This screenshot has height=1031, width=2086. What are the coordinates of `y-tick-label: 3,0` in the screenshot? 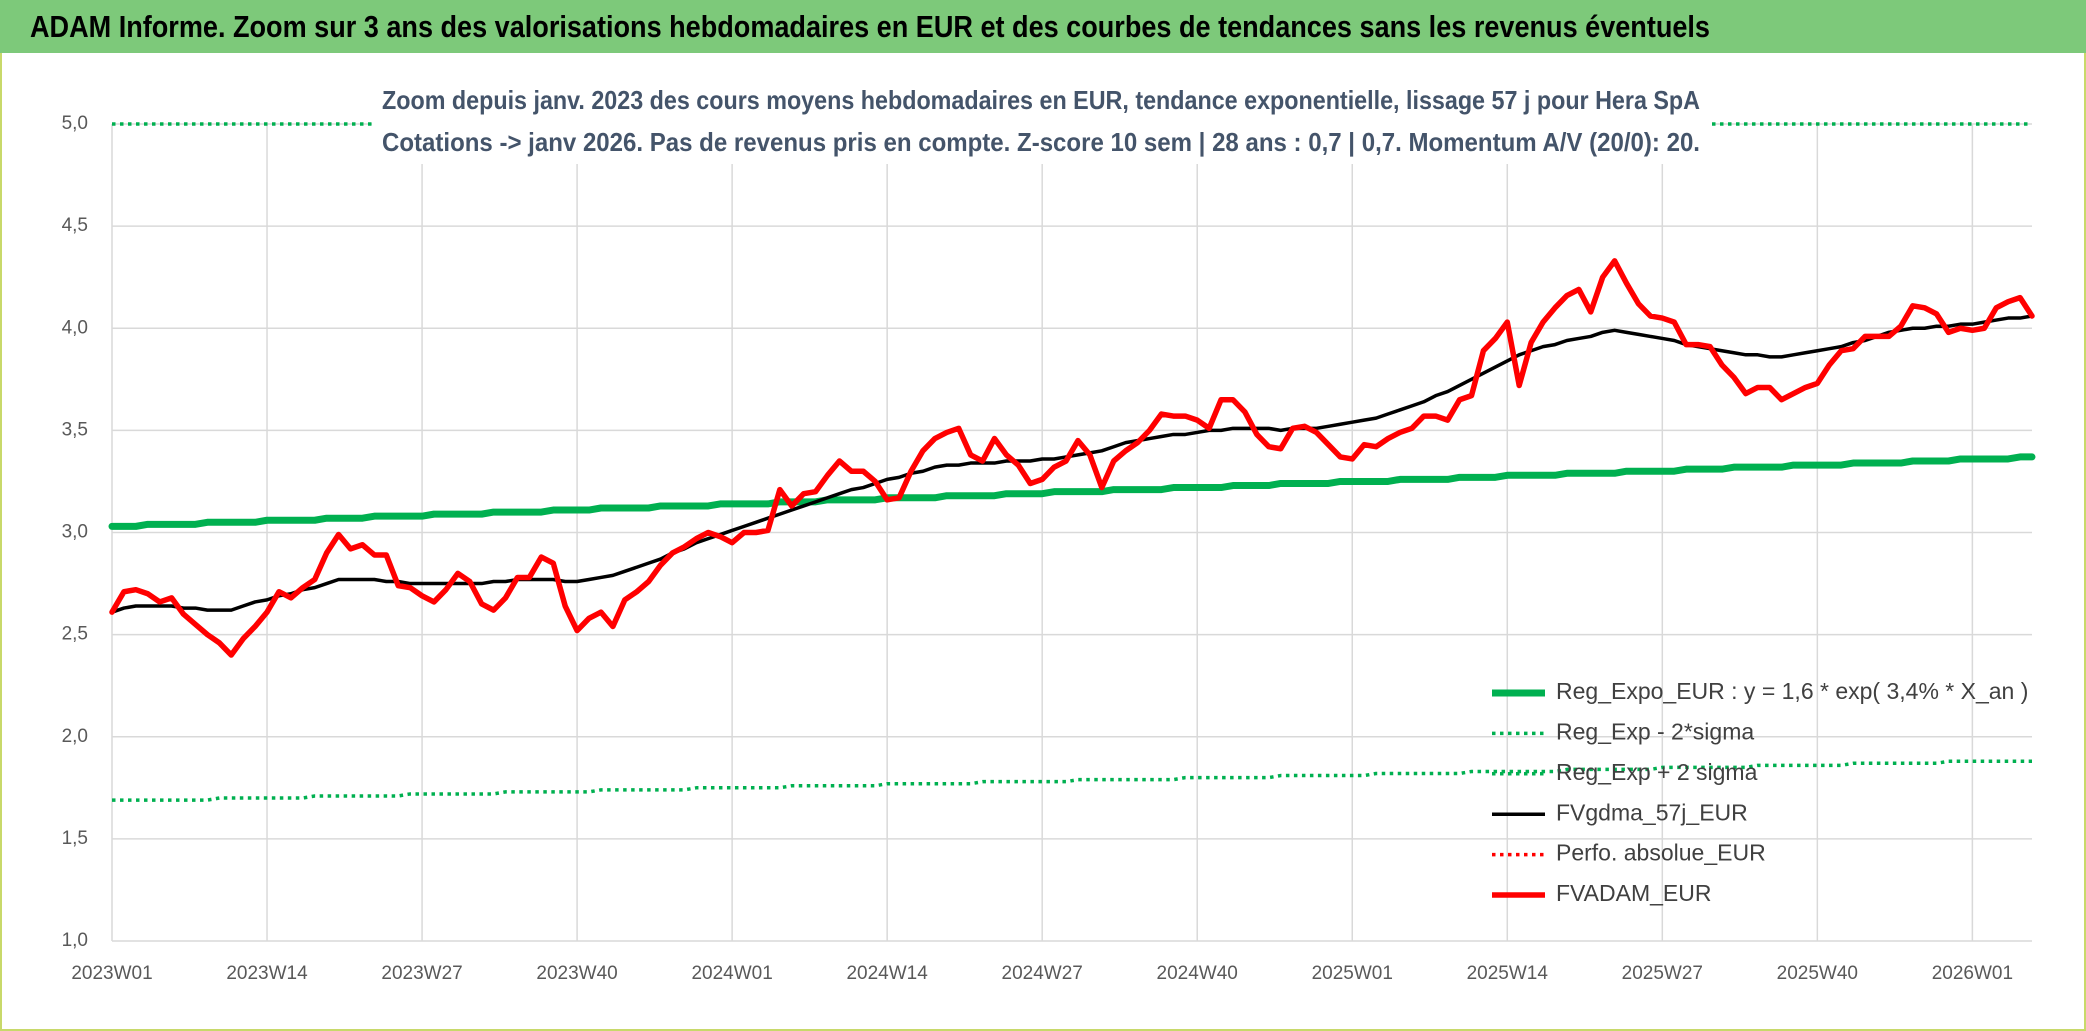 It's located at (75, 532).